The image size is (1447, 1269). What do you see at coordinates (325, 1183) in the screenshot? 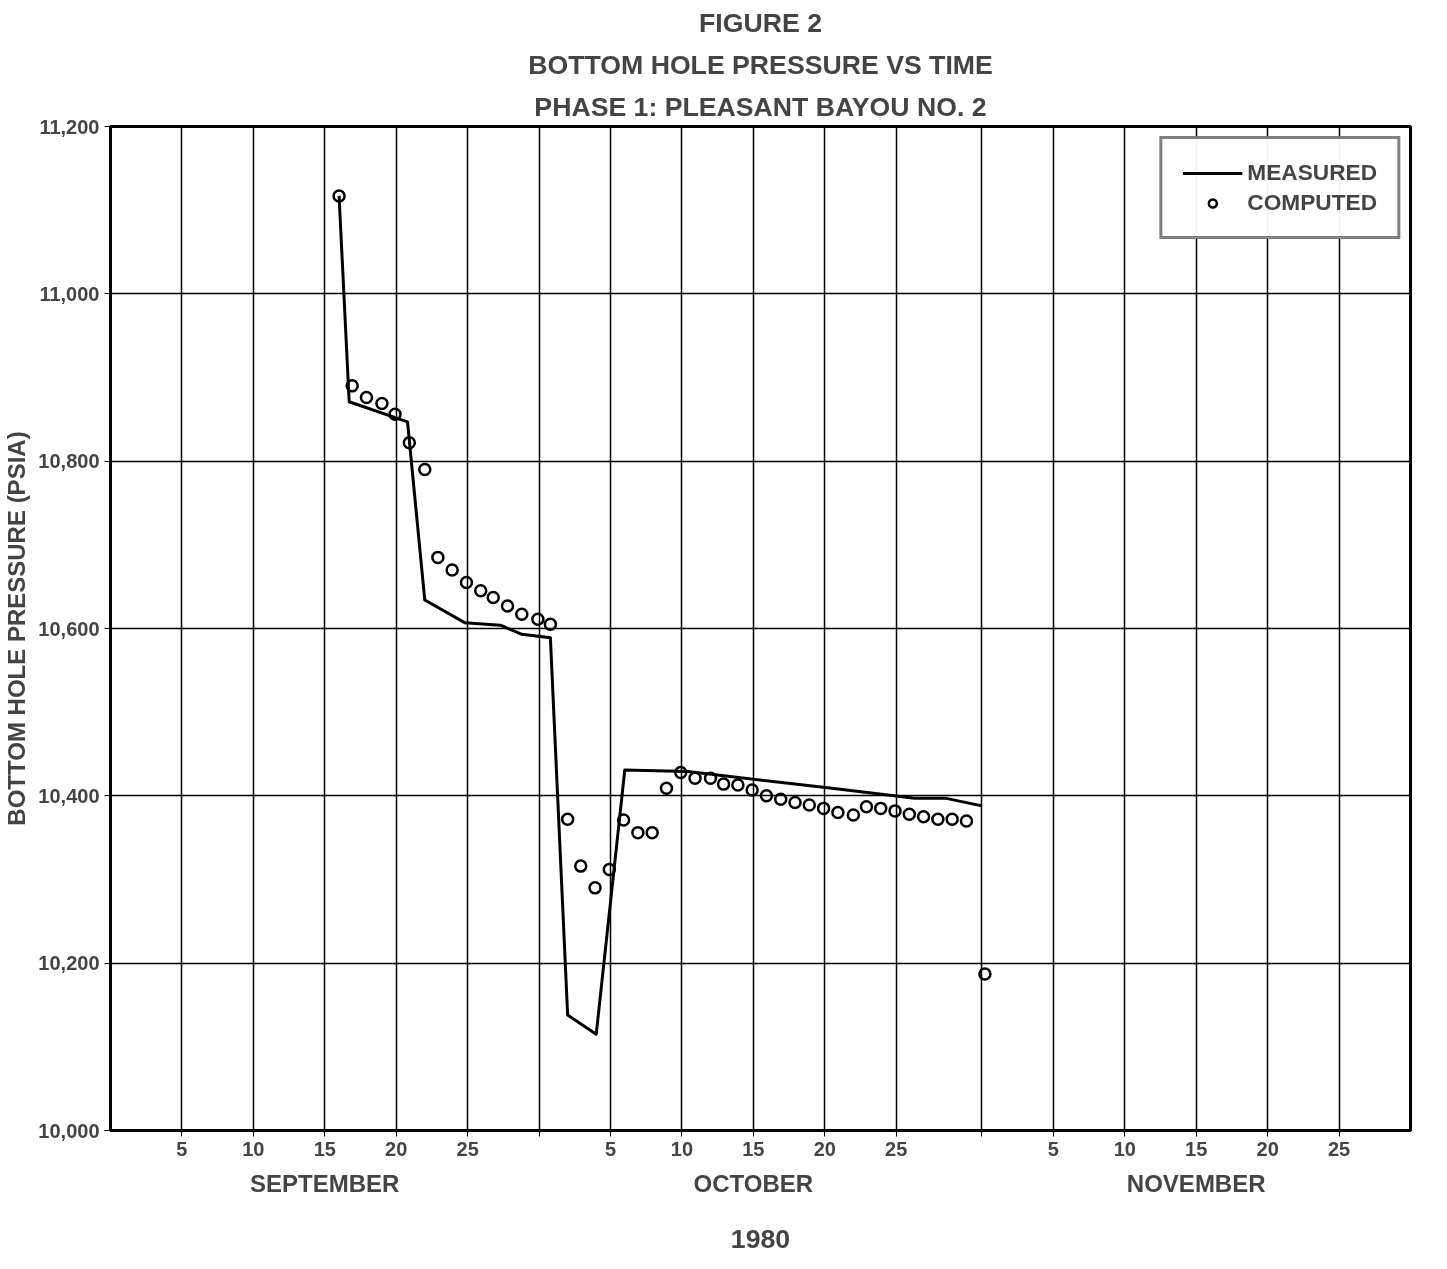
I see `x2-tick-label: SEPTEMBER` at bounding box center [325, 1183].